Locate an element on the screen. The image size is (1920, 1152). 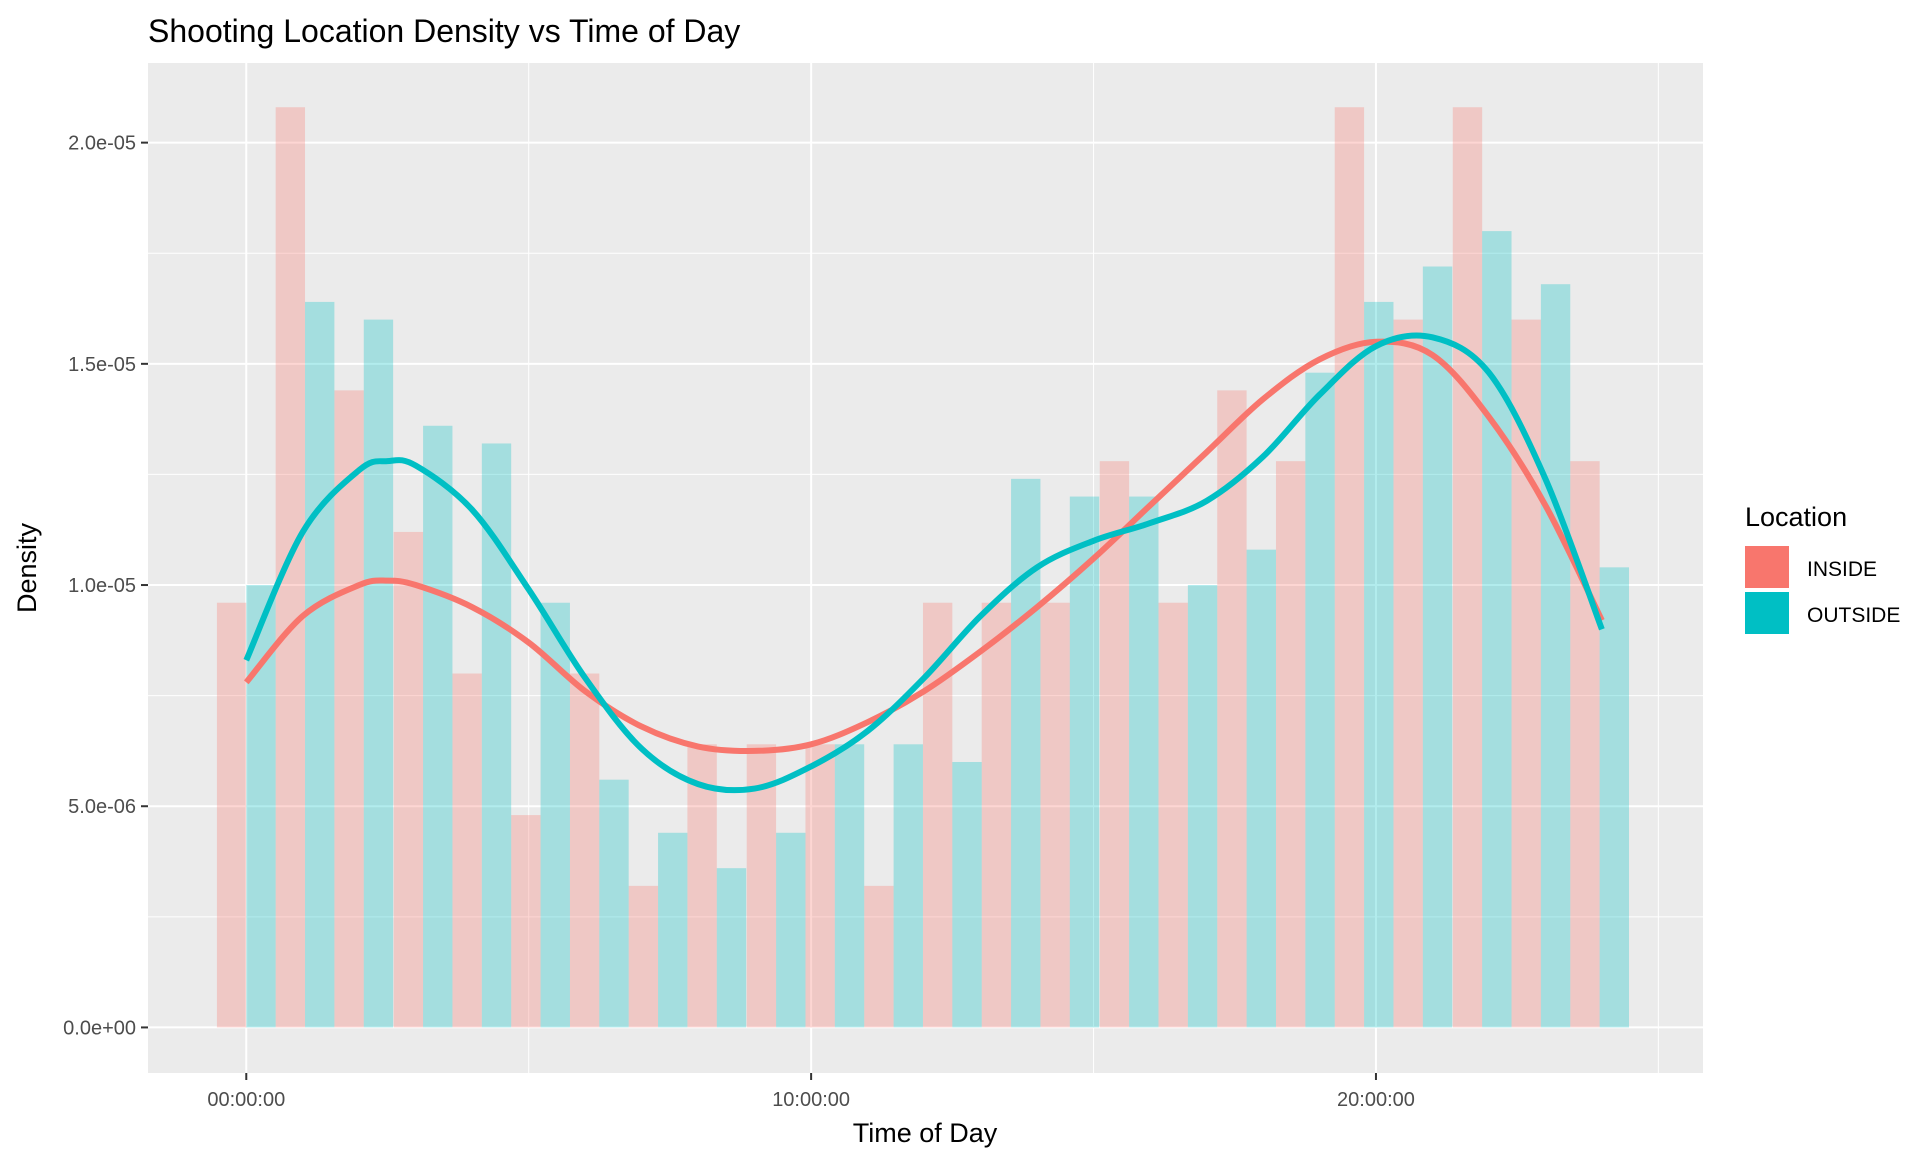
chart-title: Shooting Location Density vs Time of Day is located at coordinates (444, 31).